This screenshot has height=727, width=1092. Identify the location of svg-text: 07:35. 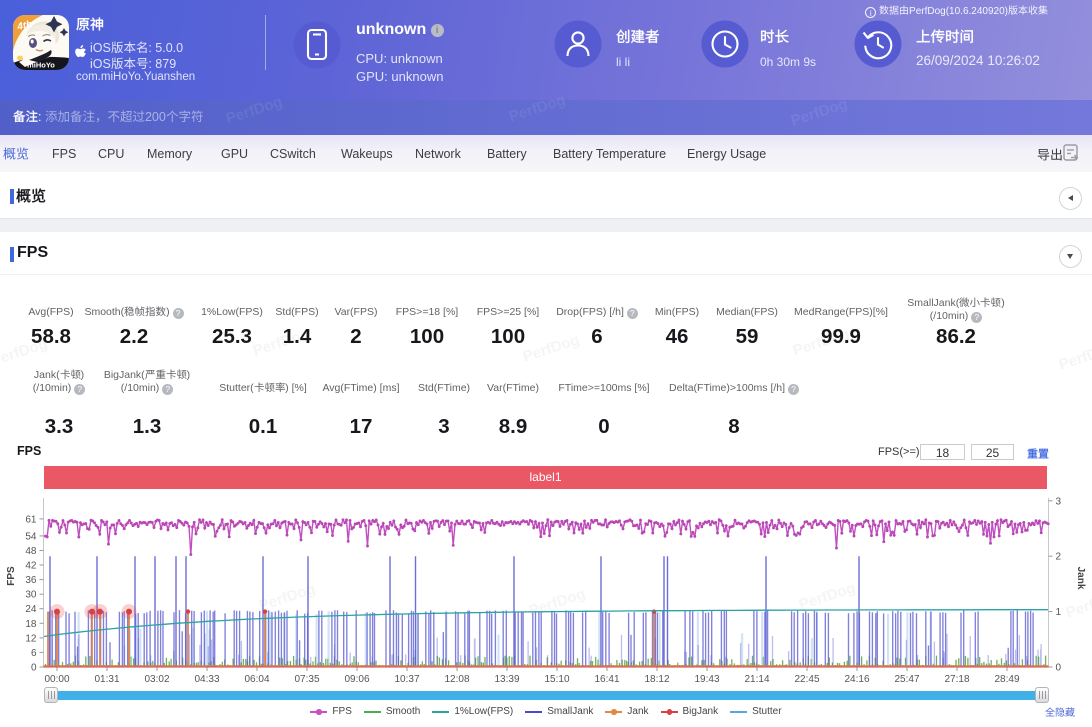
(306, 679).